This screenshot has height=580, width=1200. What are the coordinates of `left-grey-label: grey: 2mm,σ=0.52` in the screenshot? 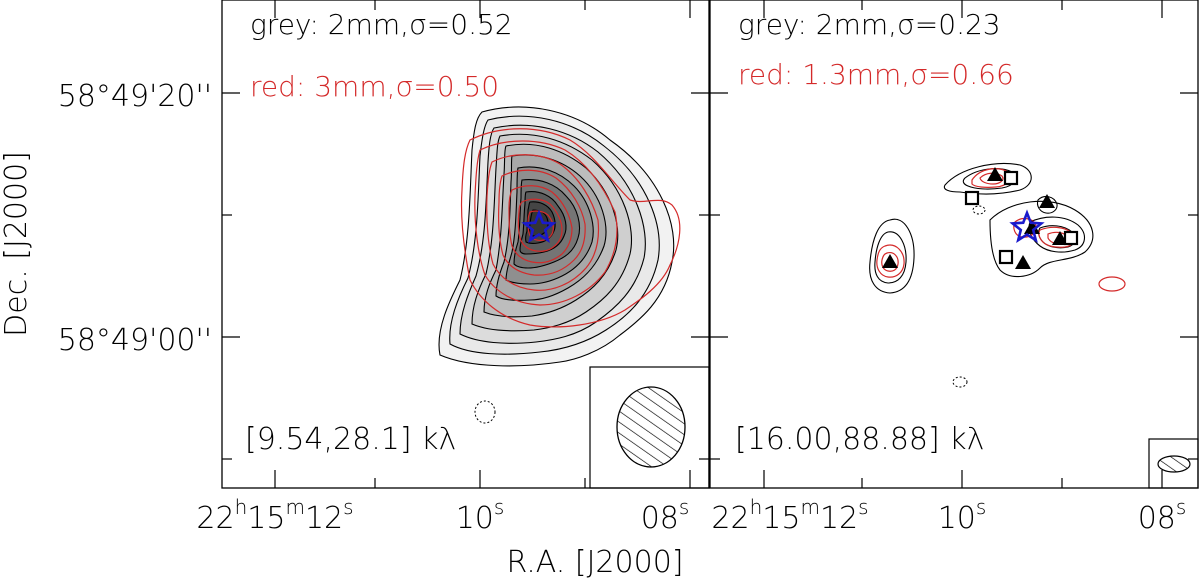 It's located at (381, 24).